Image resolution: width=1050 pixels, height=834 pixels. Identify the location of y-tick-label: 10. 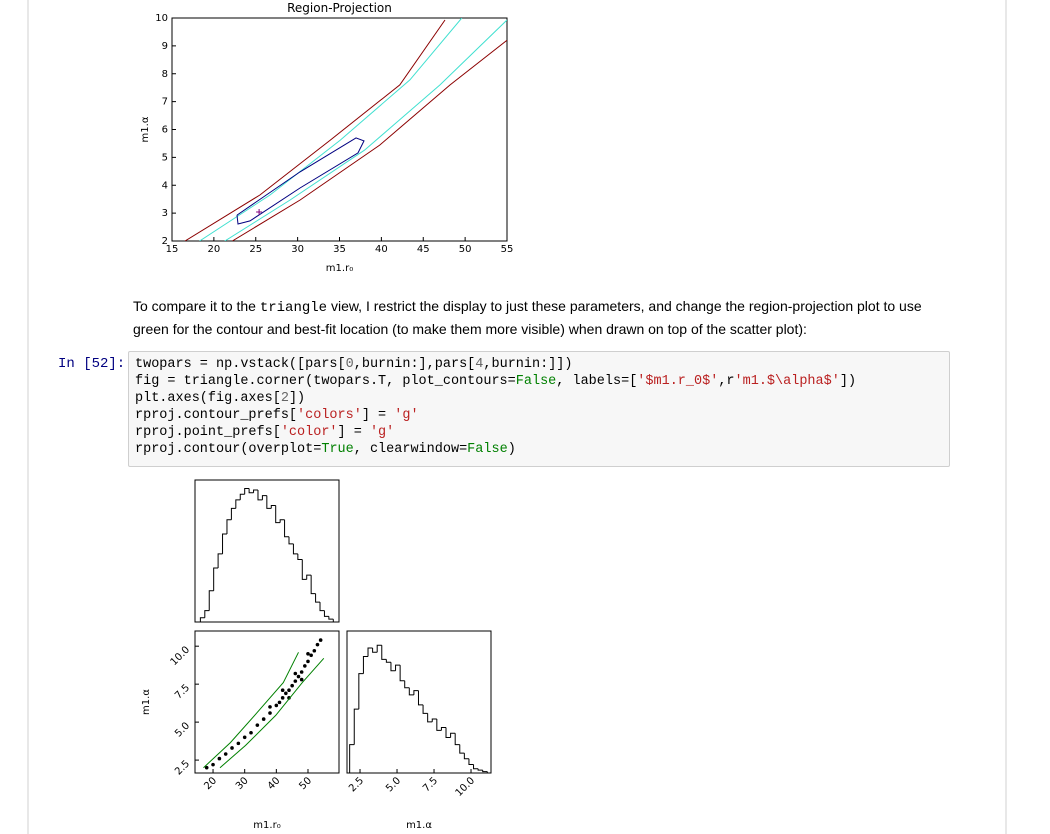
(161, 18).